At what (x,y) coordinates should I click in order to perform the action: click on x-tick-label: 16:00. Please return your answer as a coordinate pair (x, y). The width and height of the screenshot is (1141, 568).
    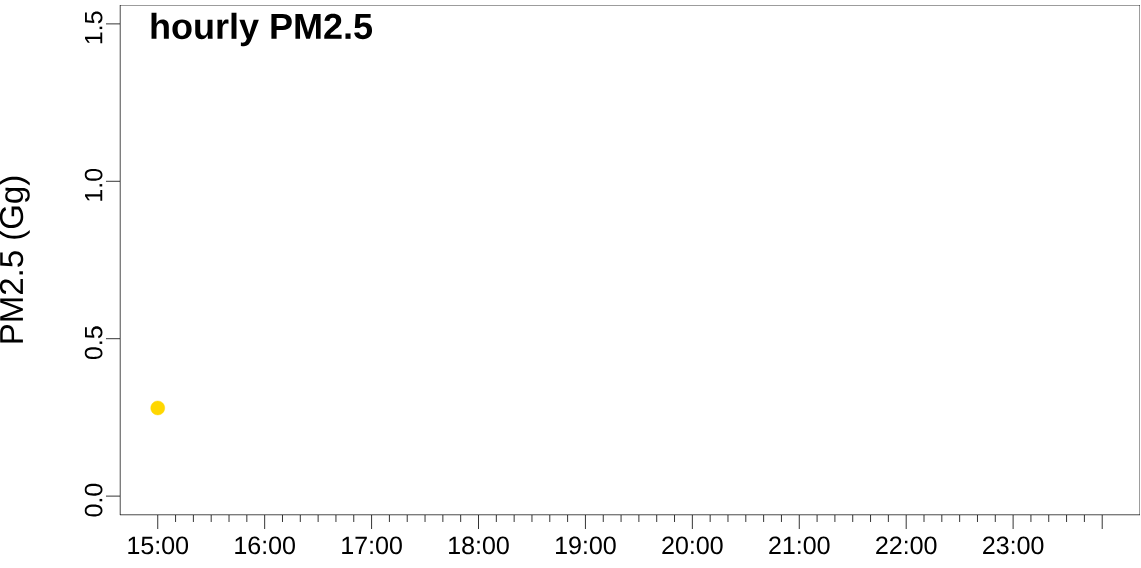
    Looking at the image, I should click on (265, 545).